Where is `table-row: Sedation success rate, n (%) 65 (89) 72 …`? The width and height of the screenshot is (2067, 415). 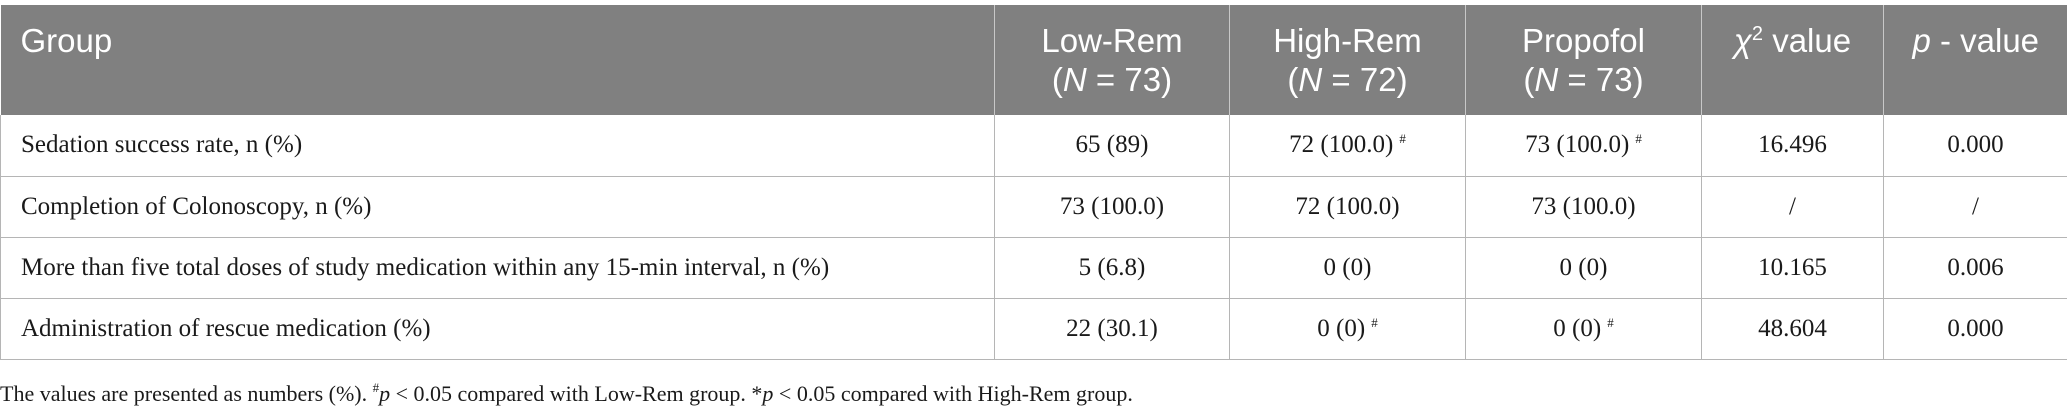 table-row: Sedation success rate, n (%) 65 (89) 72 … is located at coordinates (1033, 146).